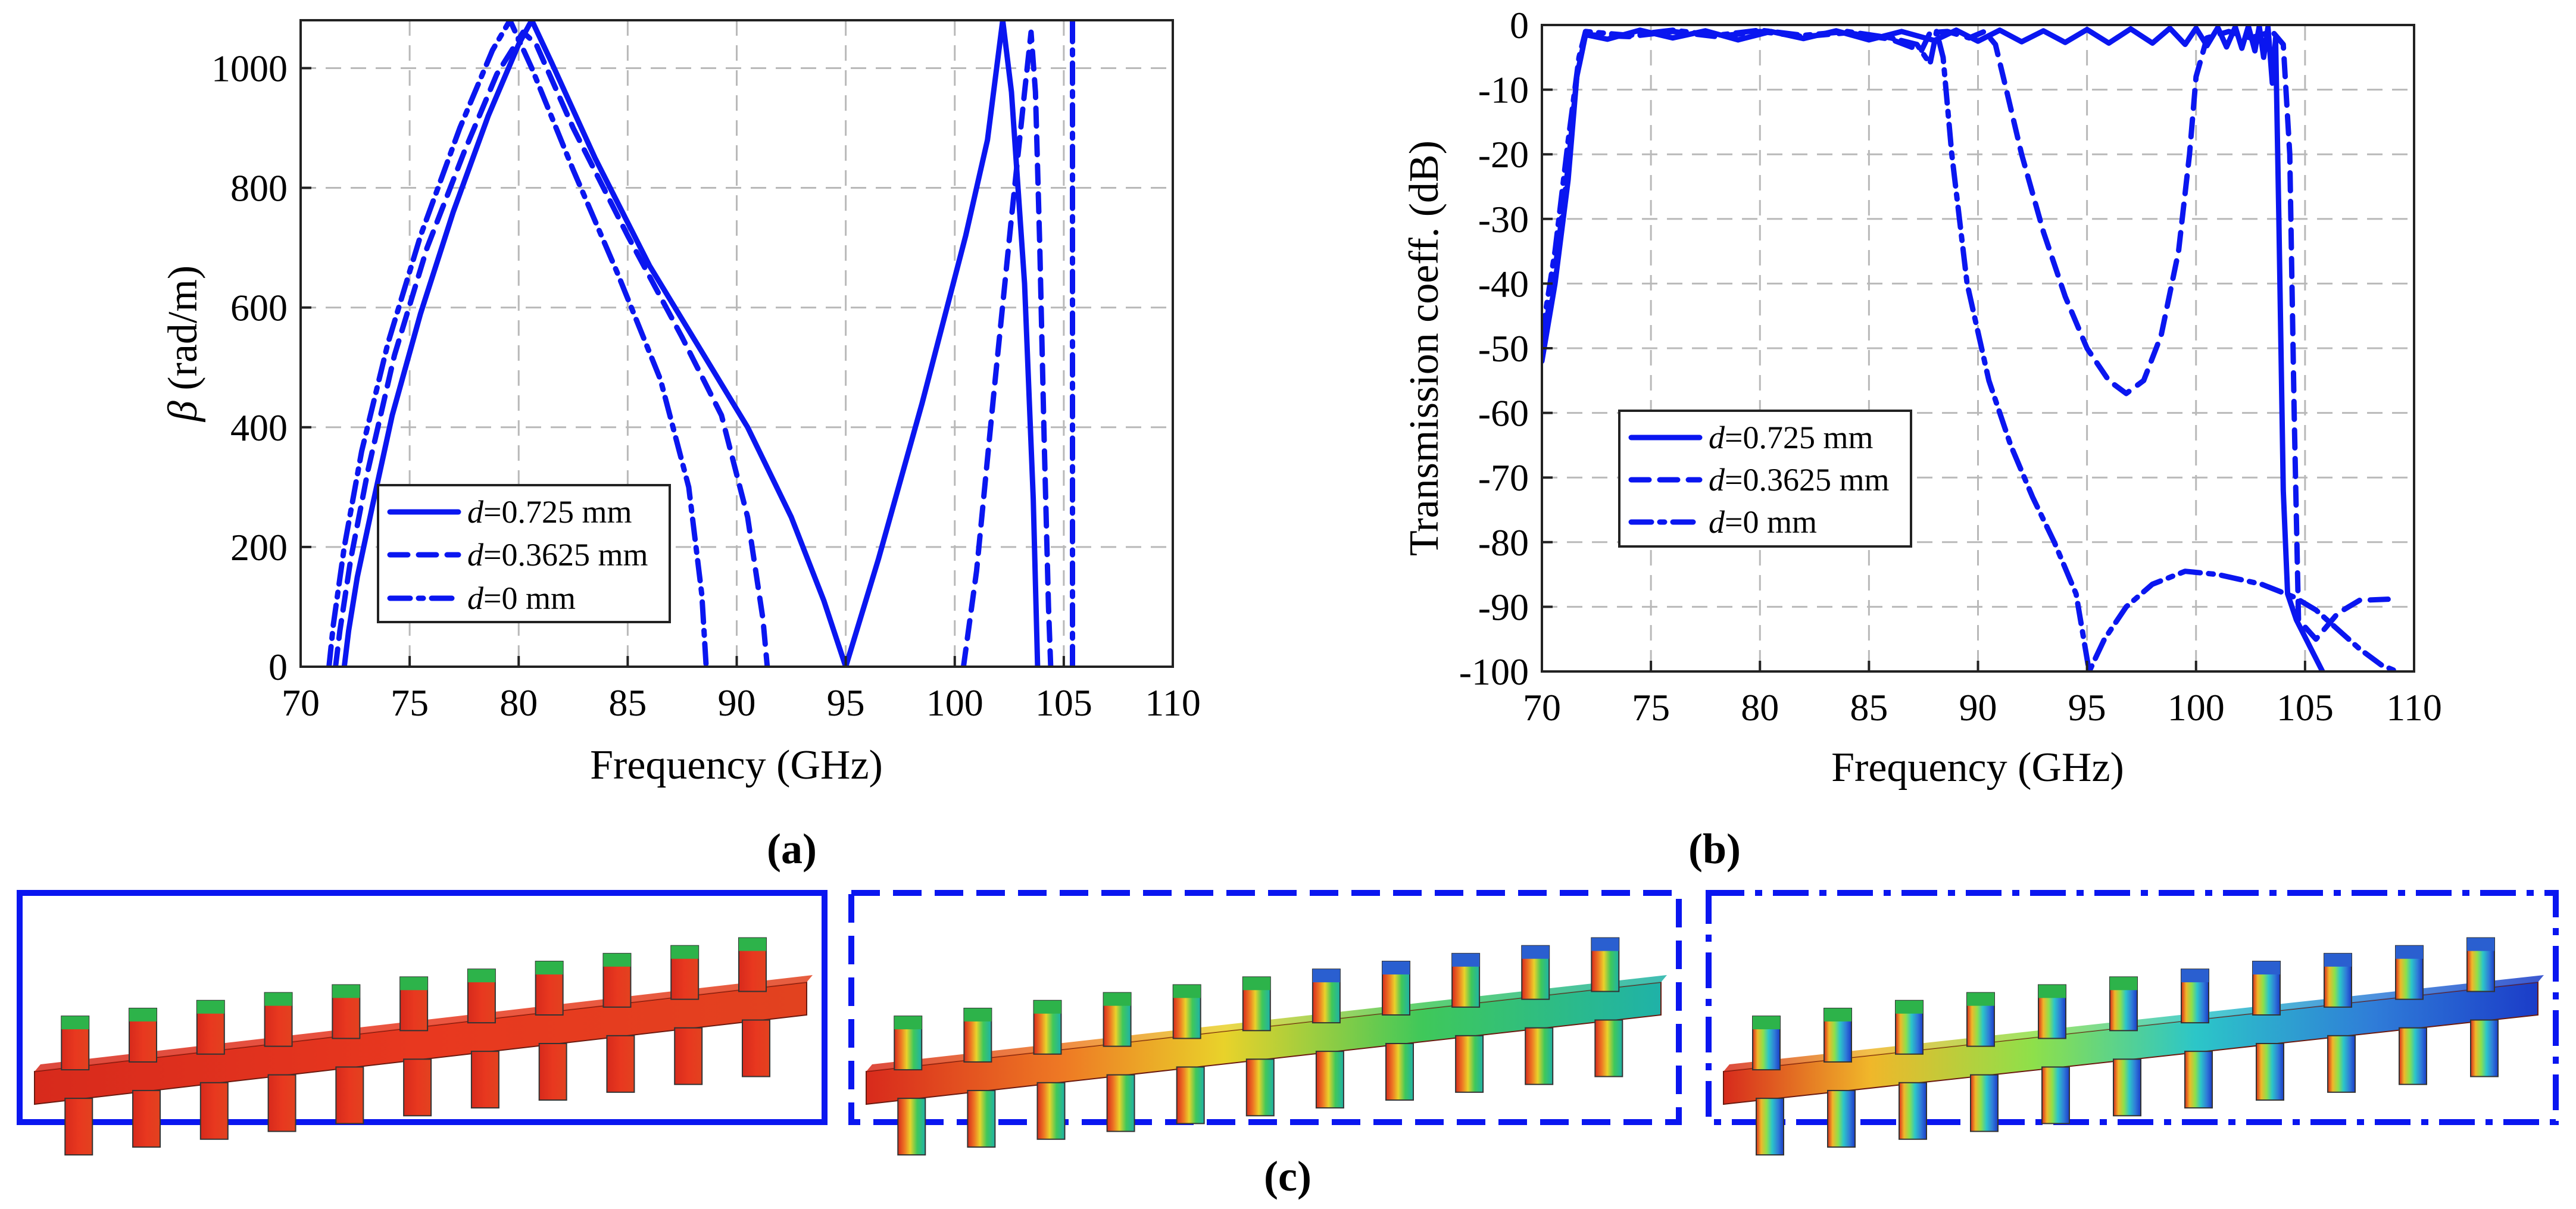  What do you see at coordinates (736, 765) in the screenshot?
I see `chart-a-xlabel: Frequency (GHz)` at bounding box center [736, 765].